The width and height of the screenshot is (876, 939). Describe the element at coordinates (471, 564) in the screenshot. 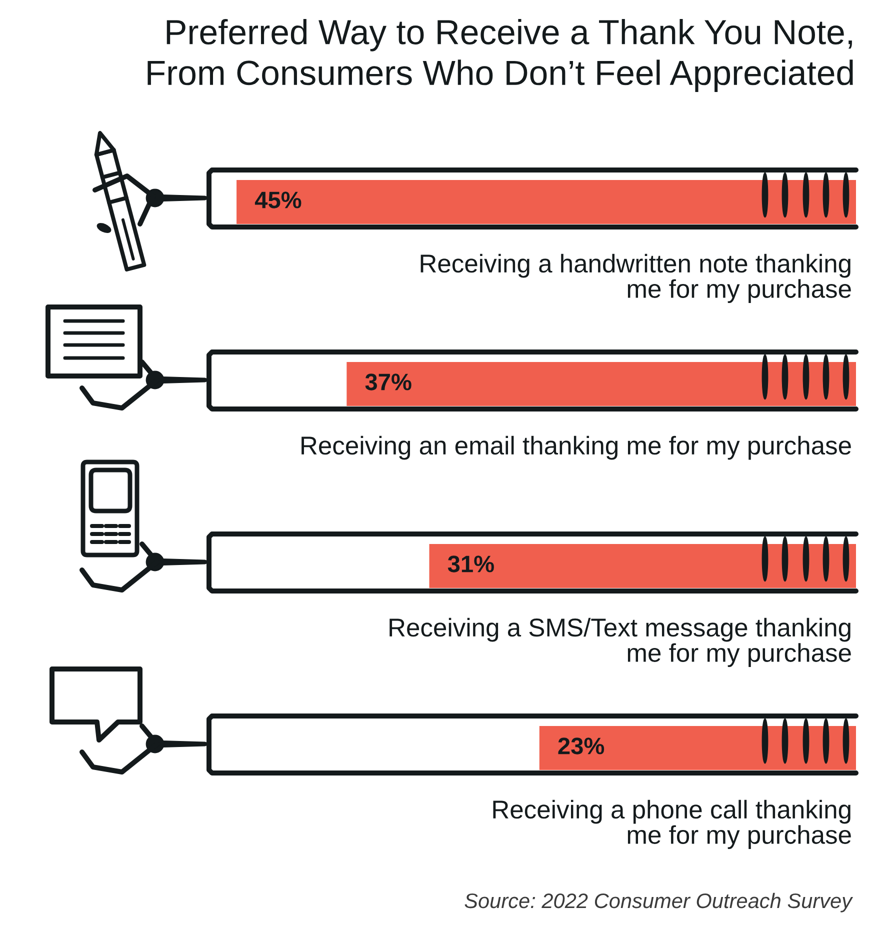

I see `data-label: 31%` at that location.